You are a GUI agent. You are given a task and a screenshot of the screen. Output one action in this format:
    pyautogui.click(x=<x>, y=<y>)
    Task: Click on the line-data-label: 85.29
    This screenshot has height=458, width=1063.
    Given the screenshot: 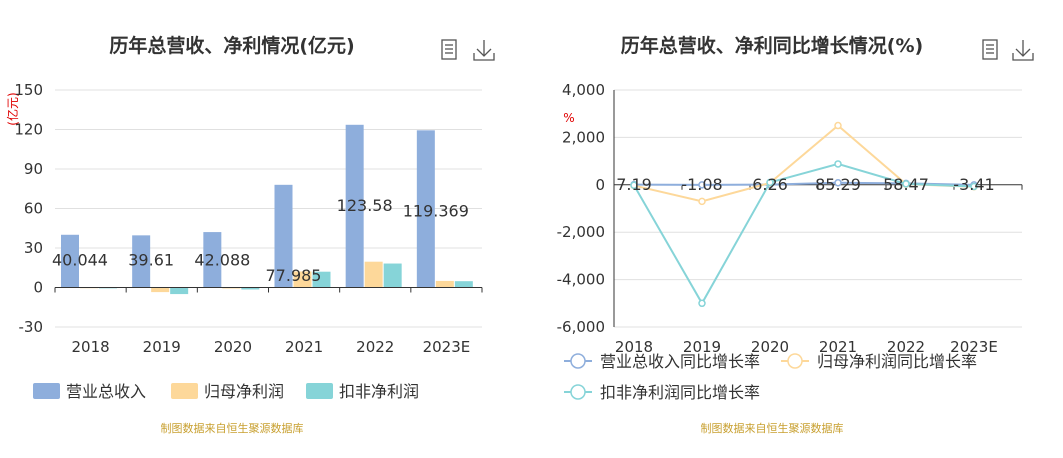 What is the action you would take?
    pyautogui.click(x=838, y=184)
    